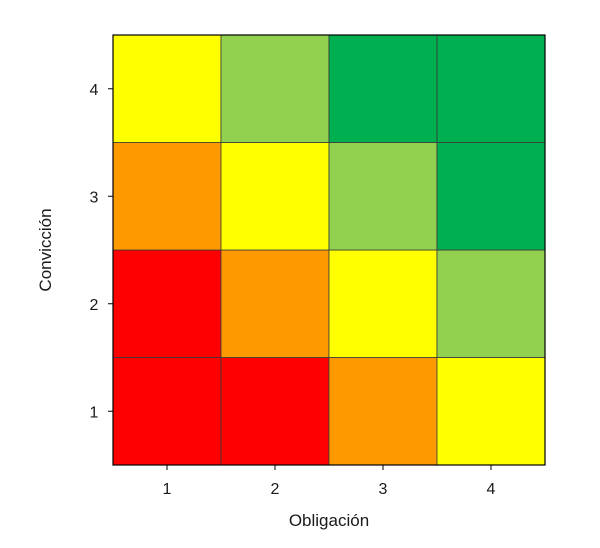 The image size is (600, 548). Describe the element at coordinates (383, 196) in the screenshot. I see `heatmap-cell-x3-y3` at that location.